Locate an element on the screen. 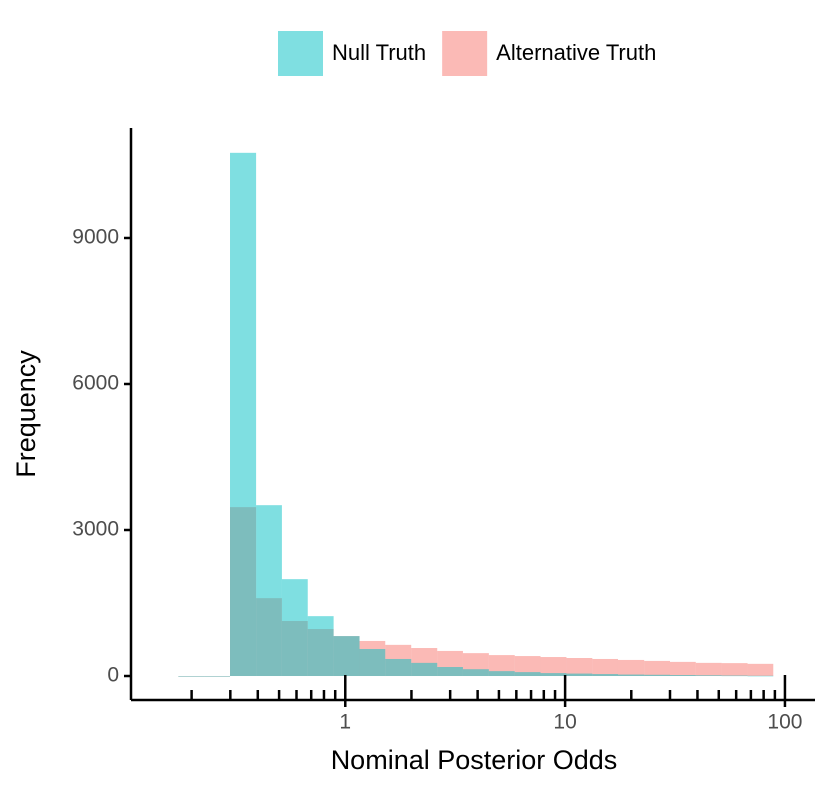  x-tick-label: 1 is located at coordinates (345, 722).